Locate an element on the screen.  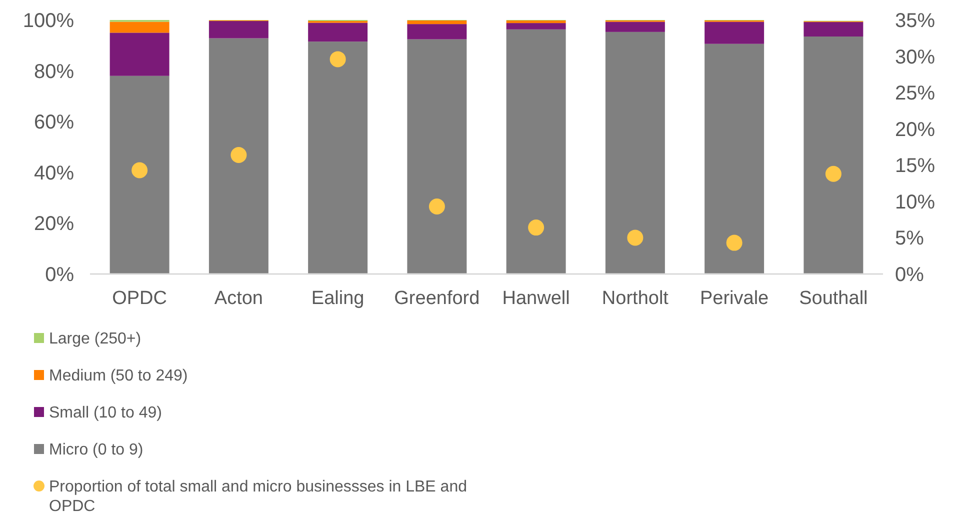
y-tick-label: 0% is located at coordinates (59, 275).